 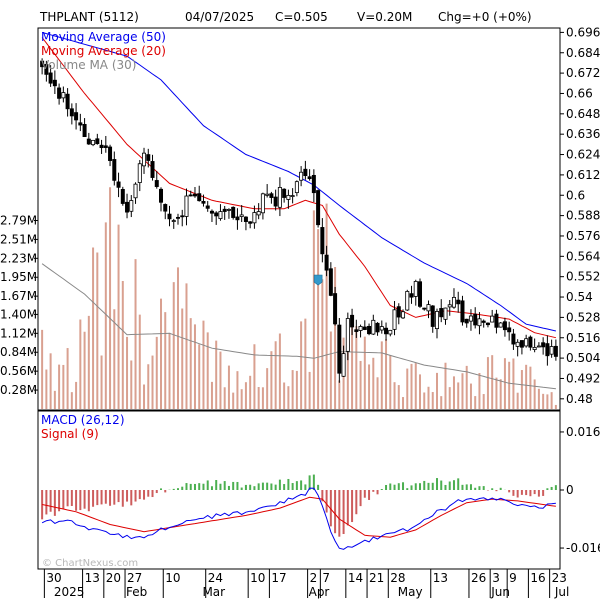 What do you see at coordinates (18, 220) in the screenshot?
I see `volume-tick-label: 2.79M` at bounding box center [18, 220].